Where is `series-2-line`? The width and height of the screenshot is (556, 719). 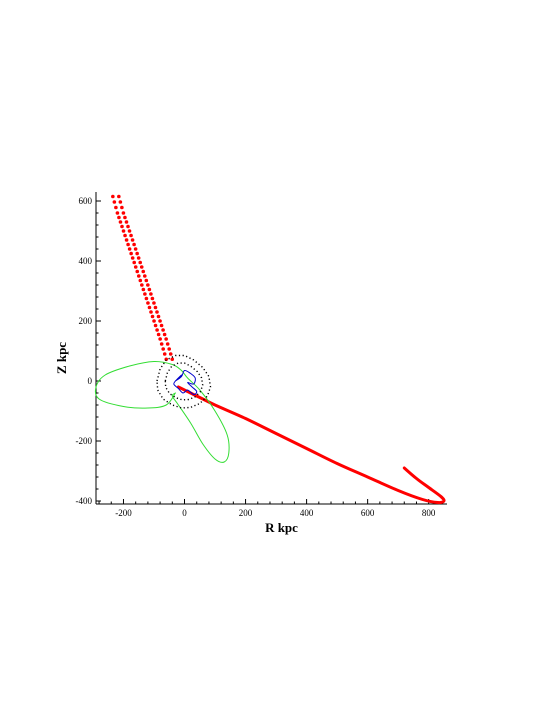 series-2-line is located at coordinates (162, 411).